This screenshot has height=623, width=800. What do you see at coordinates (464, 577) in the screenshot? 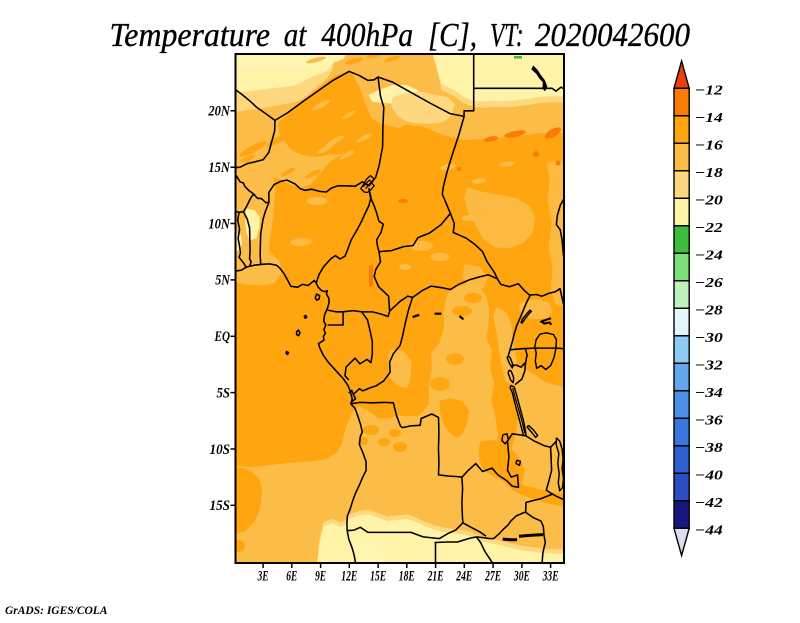
I see `svg-text: 24E` at bounding box center [464, 577].